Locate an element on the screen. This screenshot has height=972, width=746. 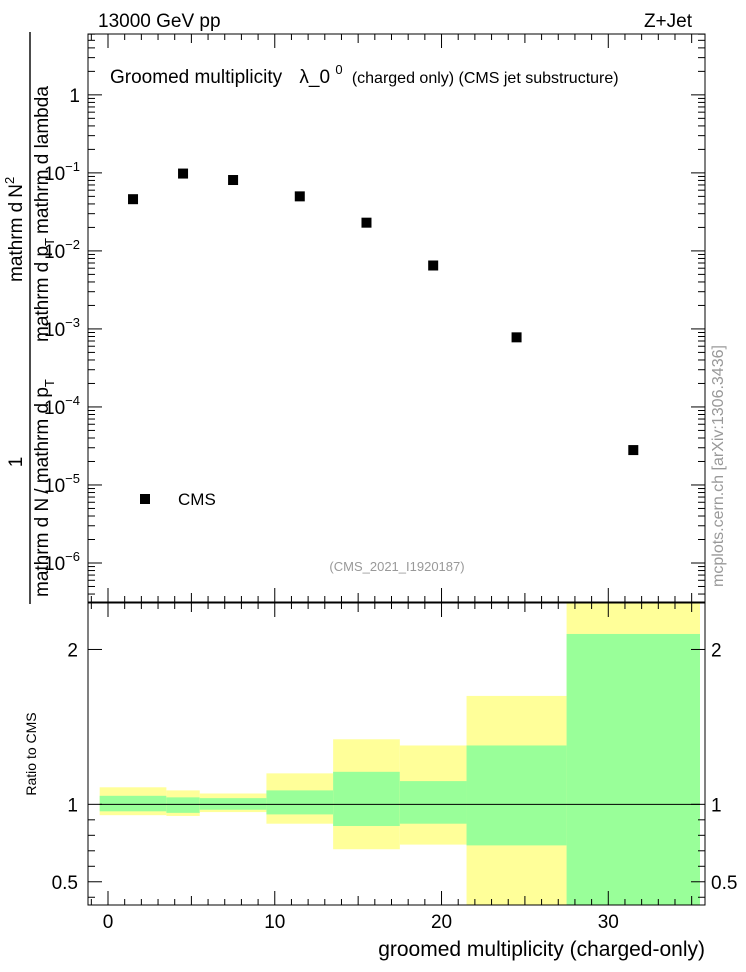
main-y-tick-labels: 1 10⁻¹ 10⁻² 10⁻³ 10⁻⁴ 10⁻⁵ 10⁻⁶ is located at coordinates (62, 330).